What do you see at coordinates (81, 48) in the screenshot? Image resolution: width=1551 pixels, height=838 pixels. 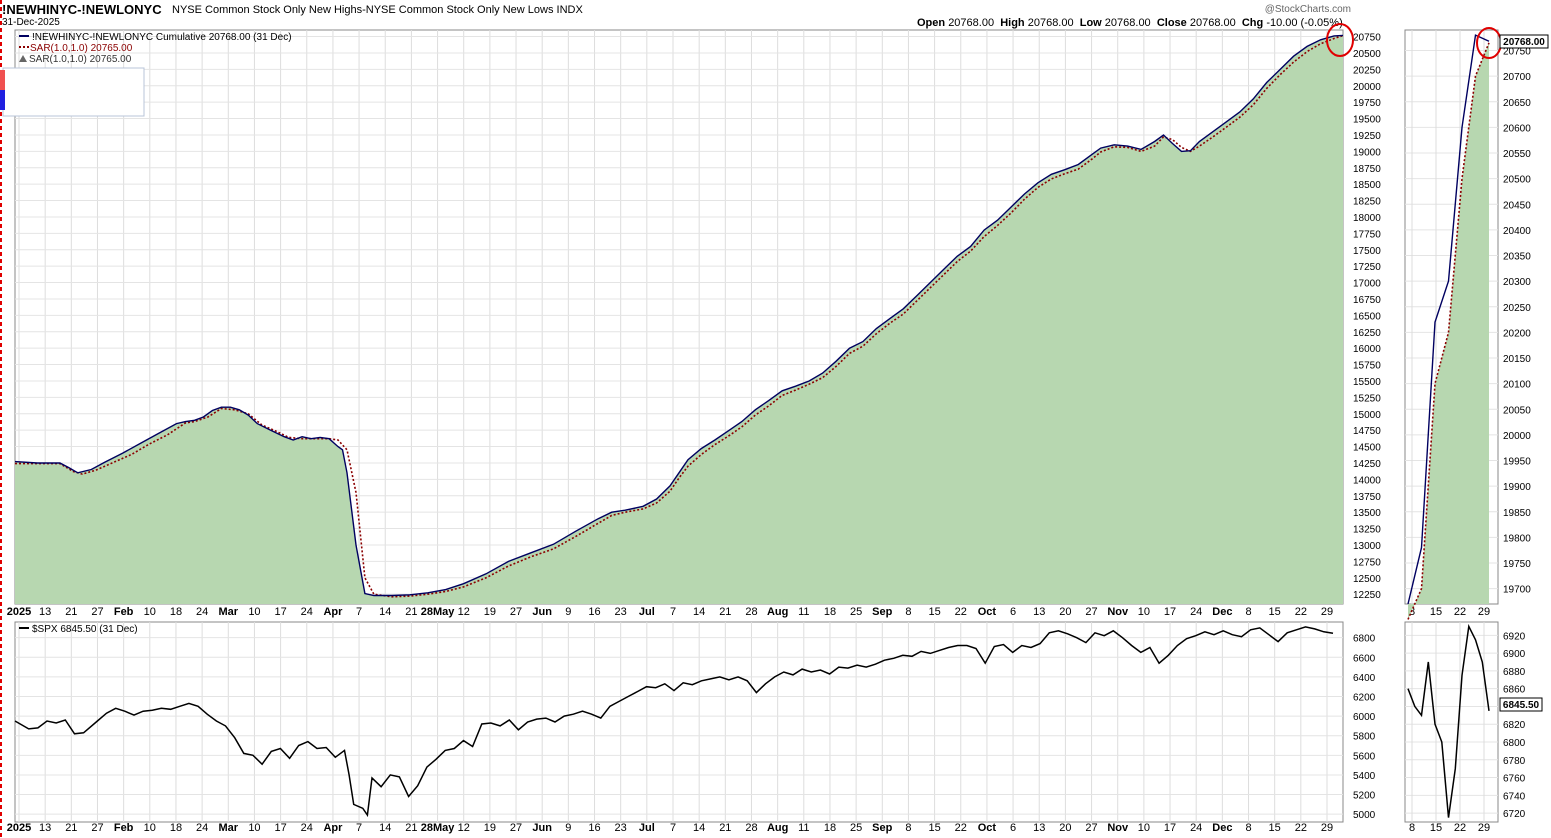 I see `legend-sar1: SAR(1.0,1.0) 20765.00` at bounding box center [81, 48].